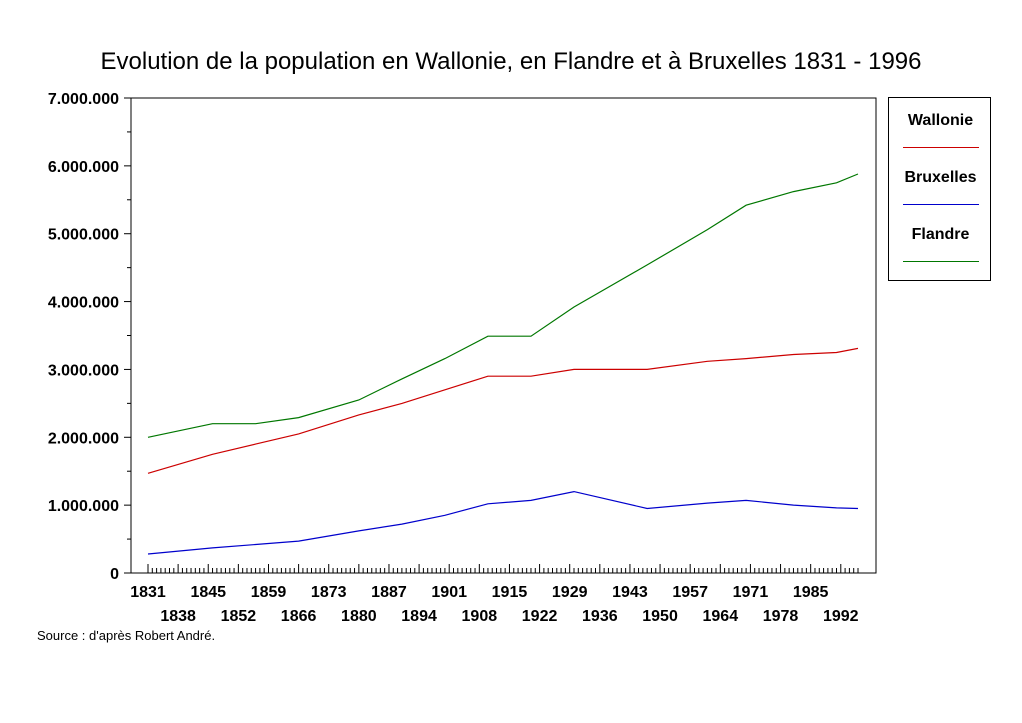 The height and width of the screenshot is (723, 1022). I want to click on y-tick-label: 4.000.000, so click(83, 303).